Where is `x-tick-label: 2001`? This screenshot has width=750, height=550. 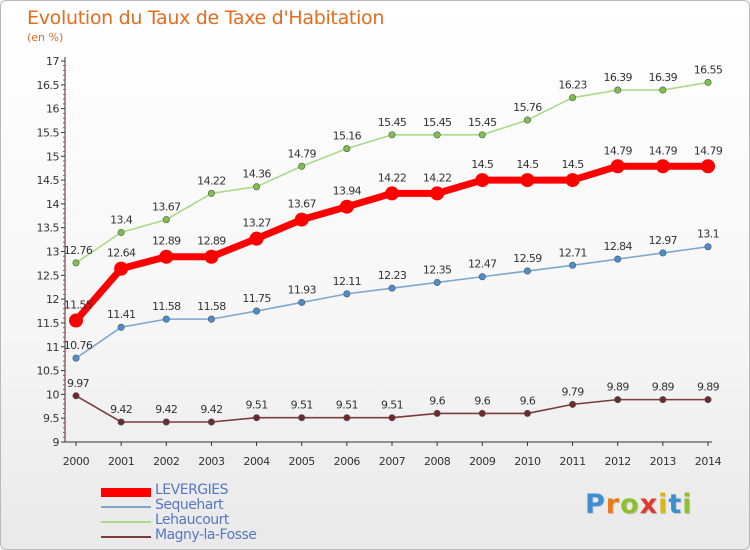
x-tick-label: 2001 is located at coordinates (121, 461).